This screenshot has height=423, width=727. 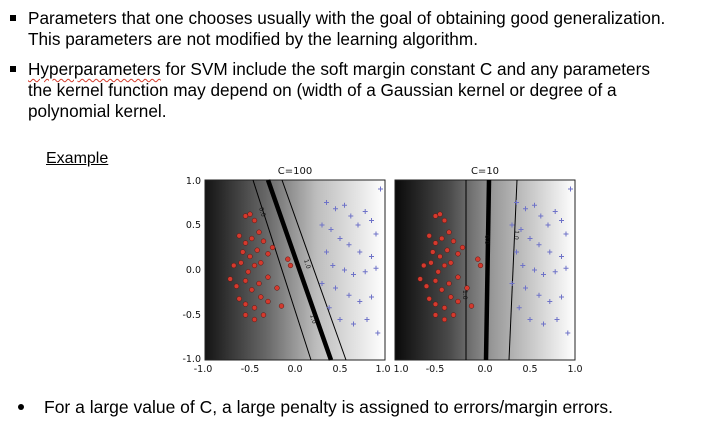 What do you see at coordinates (529, 369) in the screenshot?
I see `x-tick-label: 0.5` at bounding box center [529, 369].